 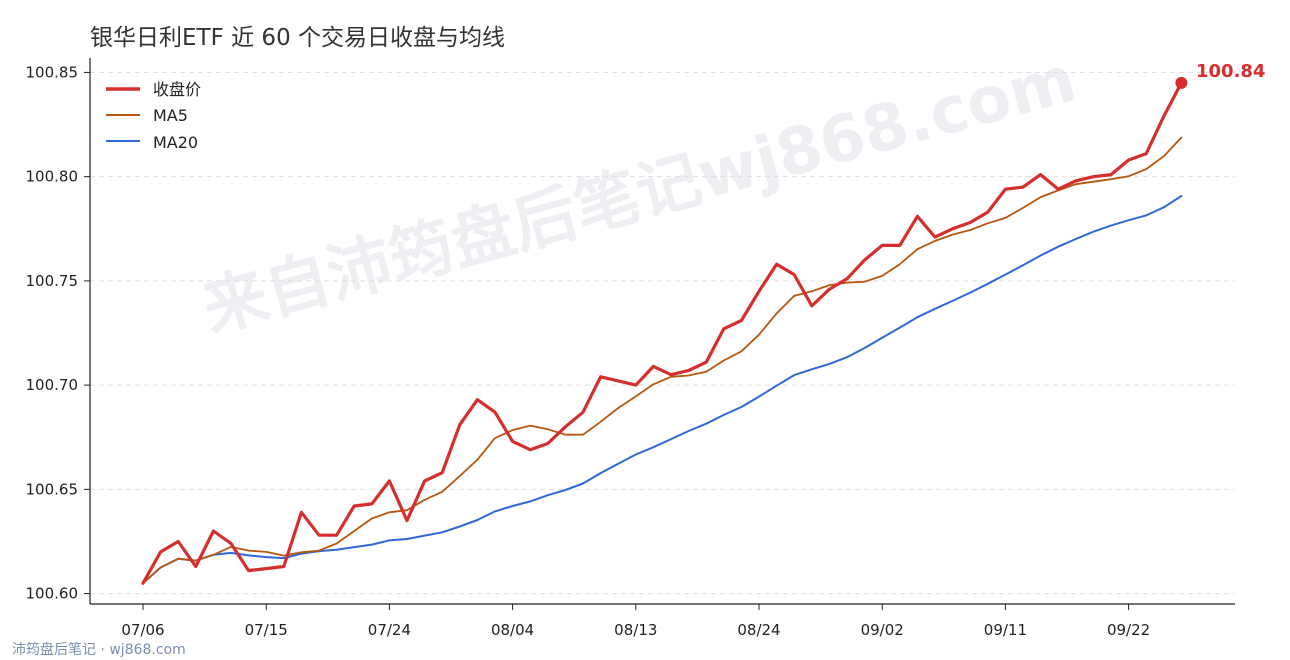 What do you see at coordinates (58, 333) in the screenshot?
I see `y-axis-ticks: 100.60 100.65 100.70 100.75 100.80 100.85` at bounding box center [58, 333].